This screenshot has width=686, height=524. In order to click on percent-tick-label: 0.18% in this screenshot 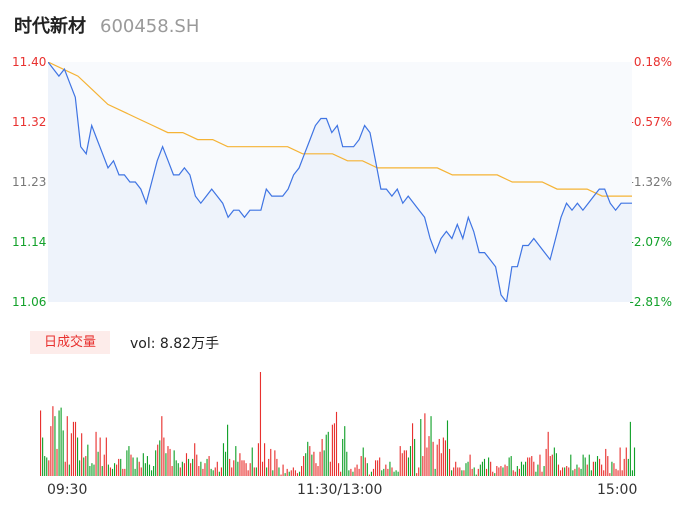, I will do `click(652, 62)`.